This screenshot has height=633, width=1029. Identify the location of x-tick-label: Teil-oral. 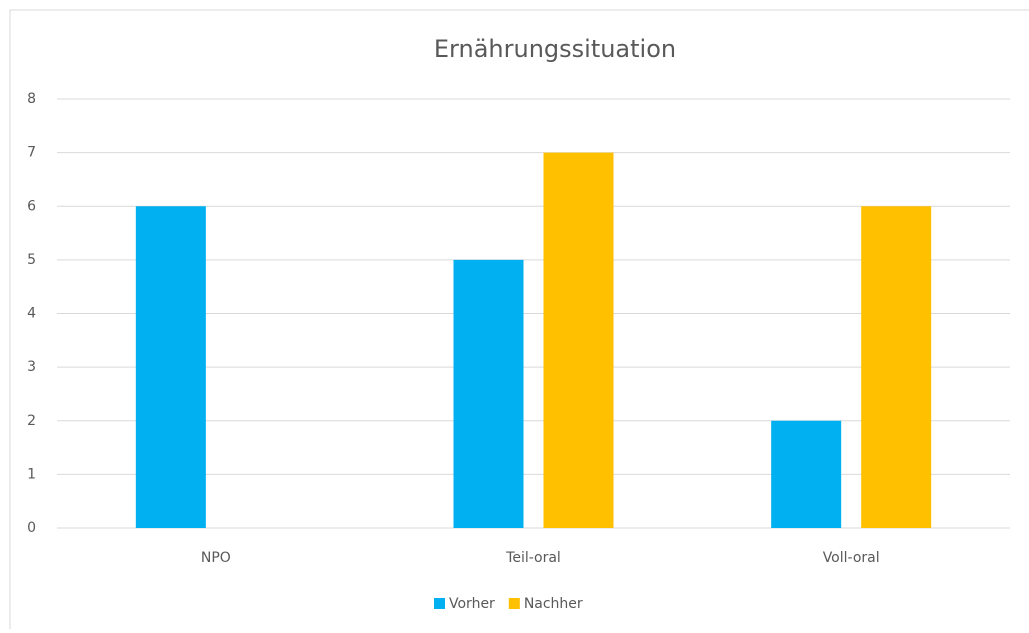
(533, 558).